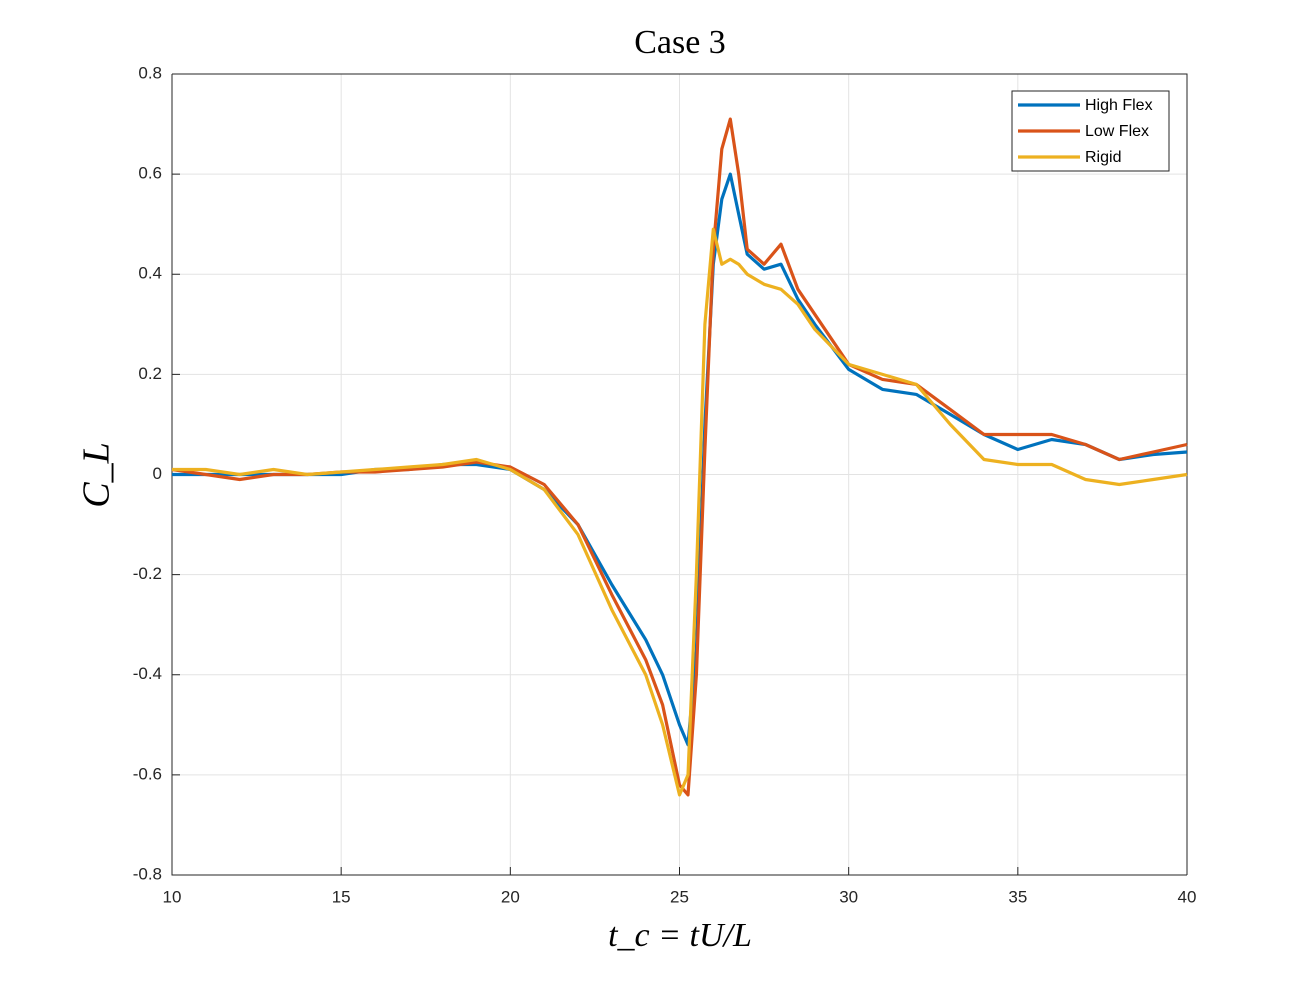  I want to click on legend-label: Rigid, so click(1103, 157).